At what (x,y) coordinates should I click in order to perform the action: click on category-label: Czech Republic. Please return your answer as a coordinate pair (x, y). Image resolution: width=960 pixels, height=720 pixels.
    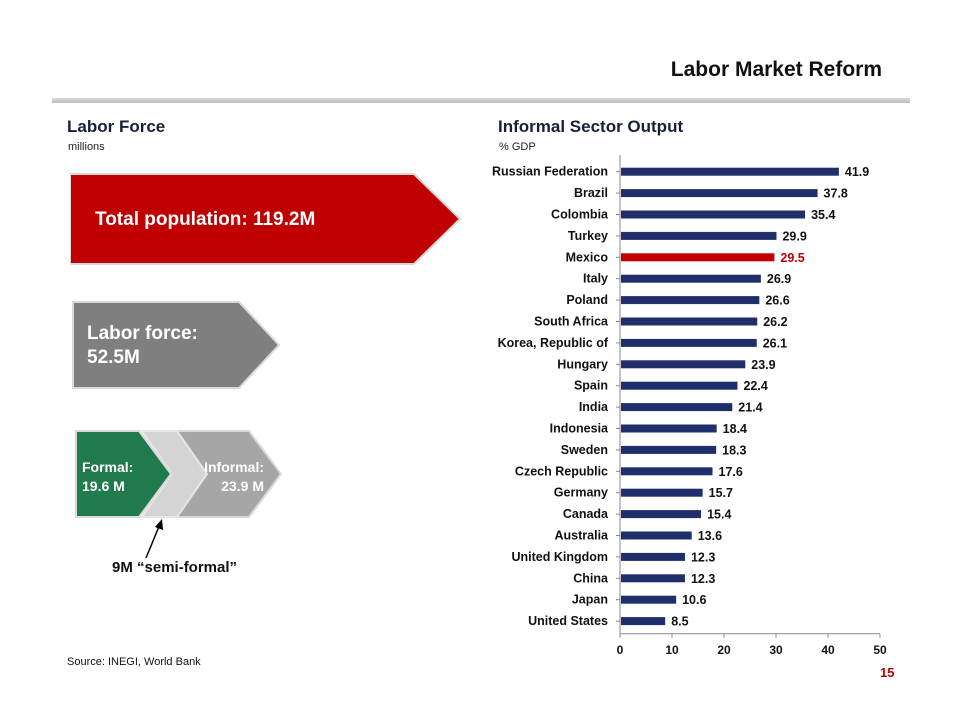
    Looking at the image, I should click on (561, 471).